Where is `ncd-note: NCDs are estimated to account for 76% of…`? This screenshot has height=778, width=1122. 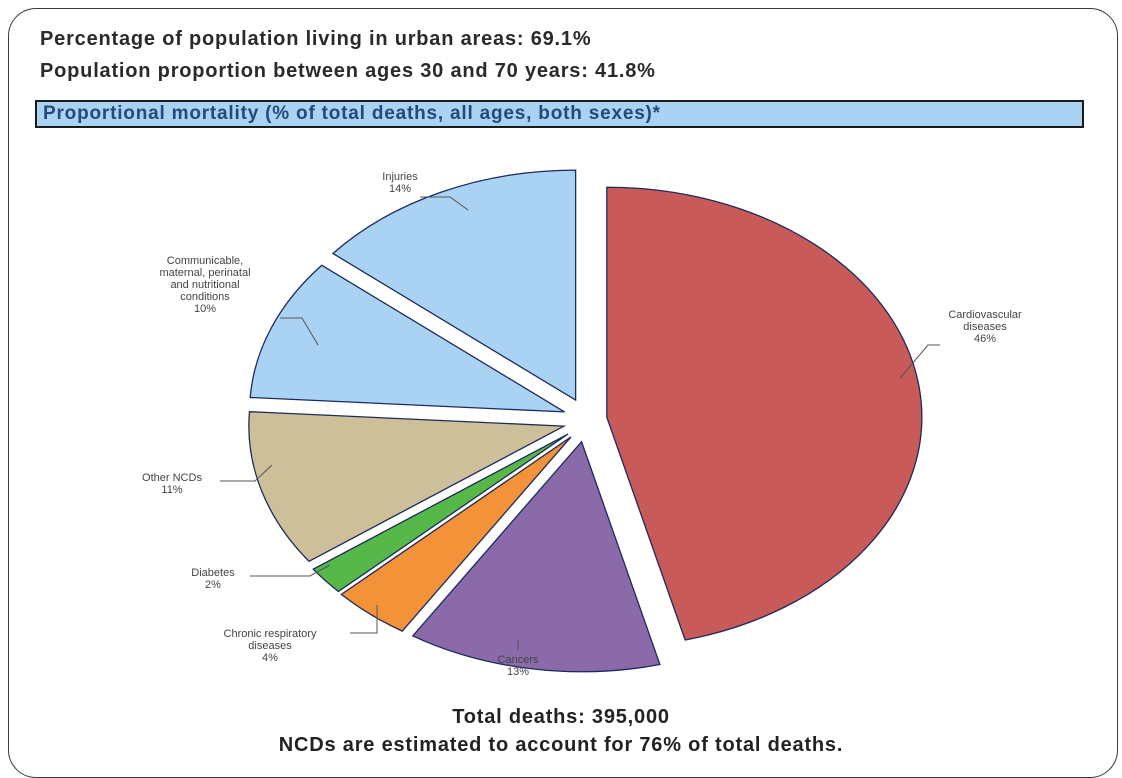
ncd-note: NCDs are estimated to account for 76% of… is located at coordinates (561, 745).